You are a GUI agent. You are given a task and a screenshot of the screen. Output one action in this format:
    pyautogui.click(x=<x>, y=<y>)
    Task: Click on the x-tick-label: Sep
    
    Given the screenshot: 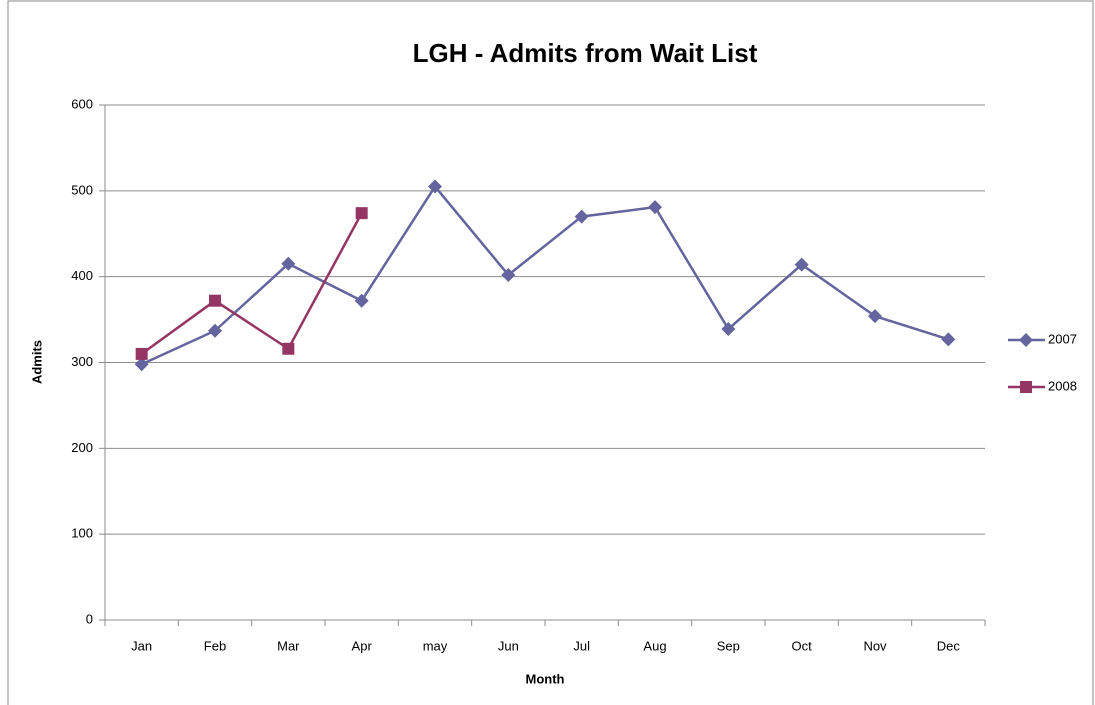 What is the action you would take?
    pyautogui.click(x=728, y=645)
    